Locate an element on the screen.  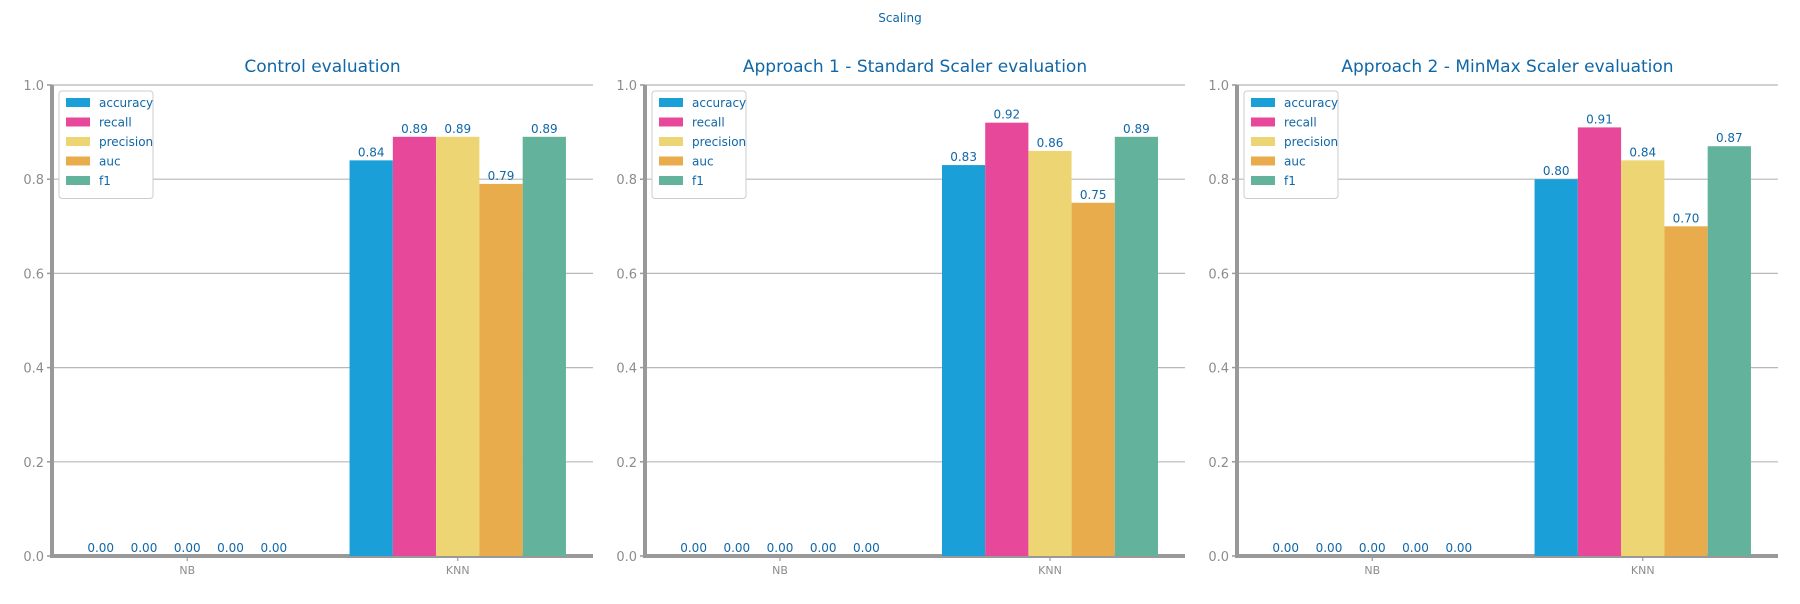
data-label: 0.79 is located at coordinates (501, 176).